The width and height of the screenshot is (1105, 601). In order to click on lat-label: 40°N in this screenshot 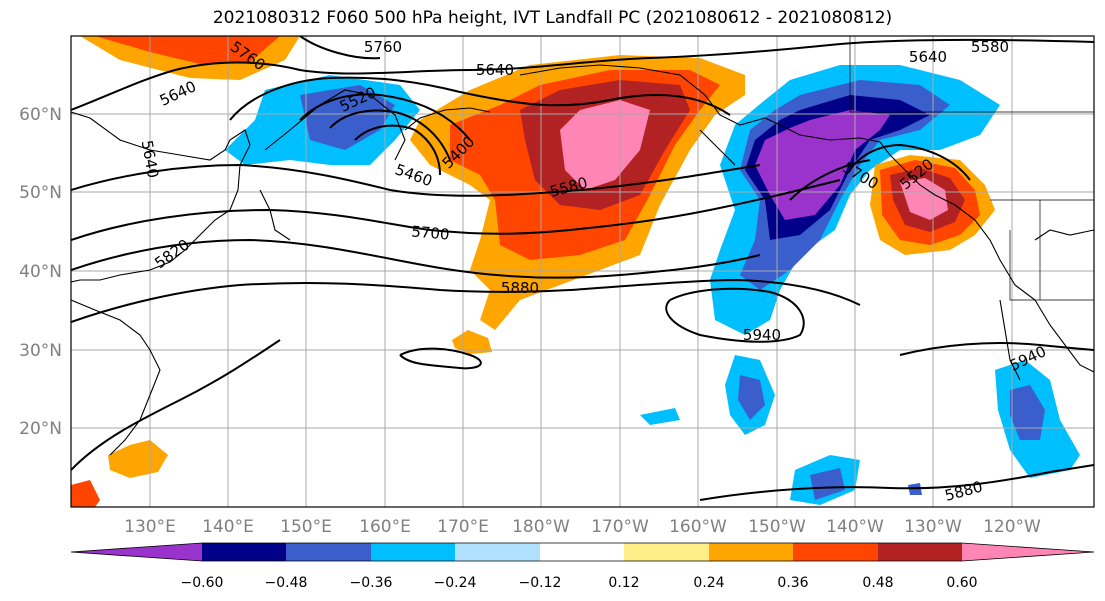, I will do `click(40, 272)`.